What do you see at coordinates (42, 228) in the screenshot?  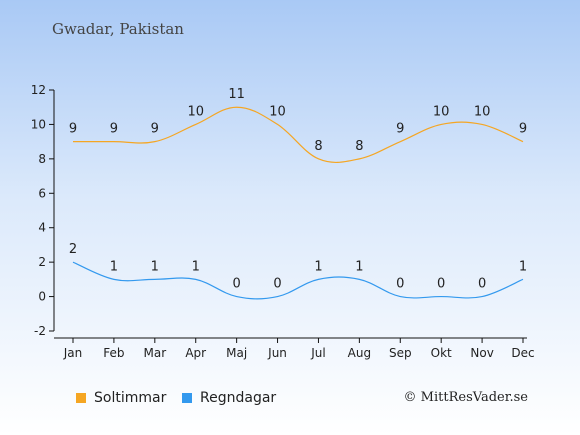 I see `y-tick-label: 4` at bounding box center [42, 228].